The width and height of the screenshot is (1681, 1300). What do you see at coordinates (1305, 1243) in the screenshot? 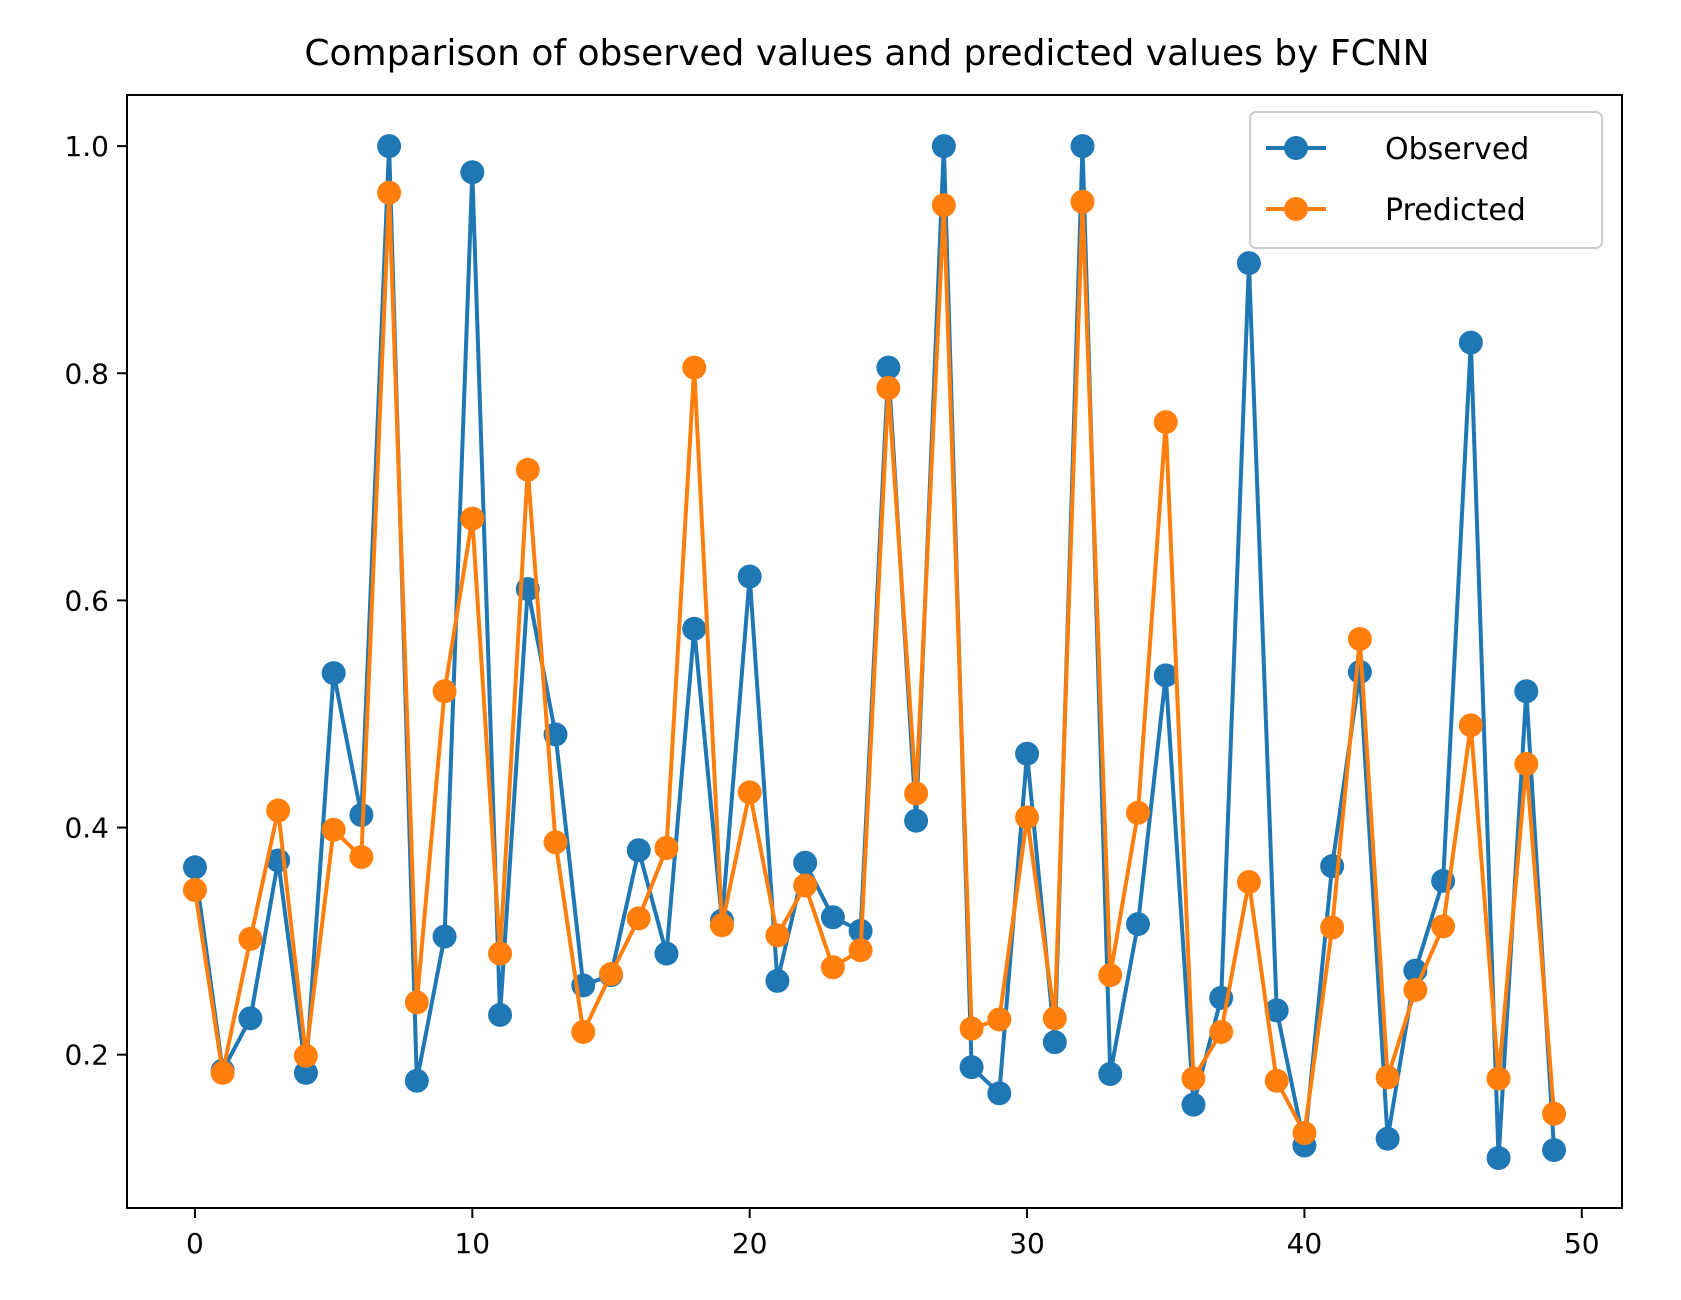
I see `x-tick-label: 40` at bounding box center [1305, 1243].